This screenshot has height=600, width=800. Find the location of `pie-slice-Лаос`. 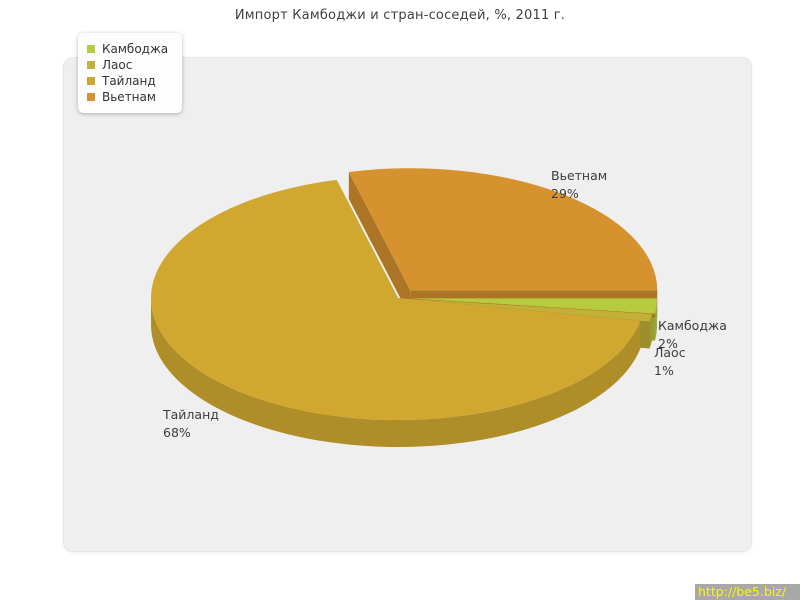

pie-slice-Лаос is located at coordinates (529, 310).